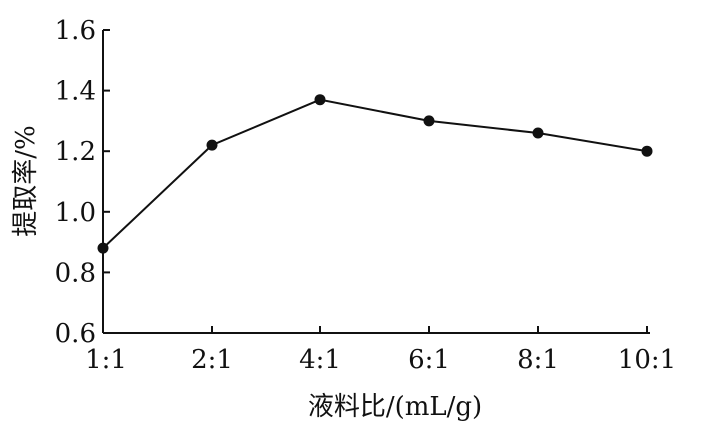 This screenshot has height=430, width=707. Describe the element at coordinates (75, 213) in the screenshot. I see `y-tick-label: 1.0` at that location.